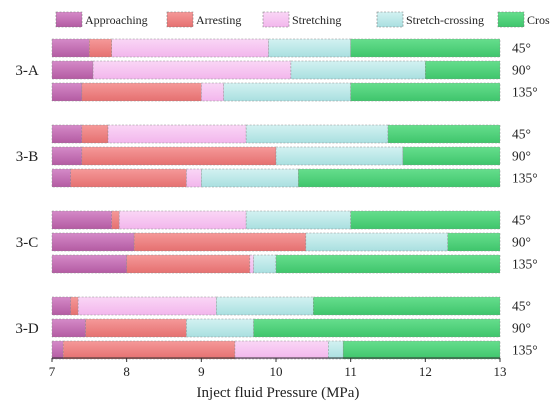 Image resolution: width=550 pixels, height=413 pixels. I want to click on legend-swatch-crossing, so click(511, 19).